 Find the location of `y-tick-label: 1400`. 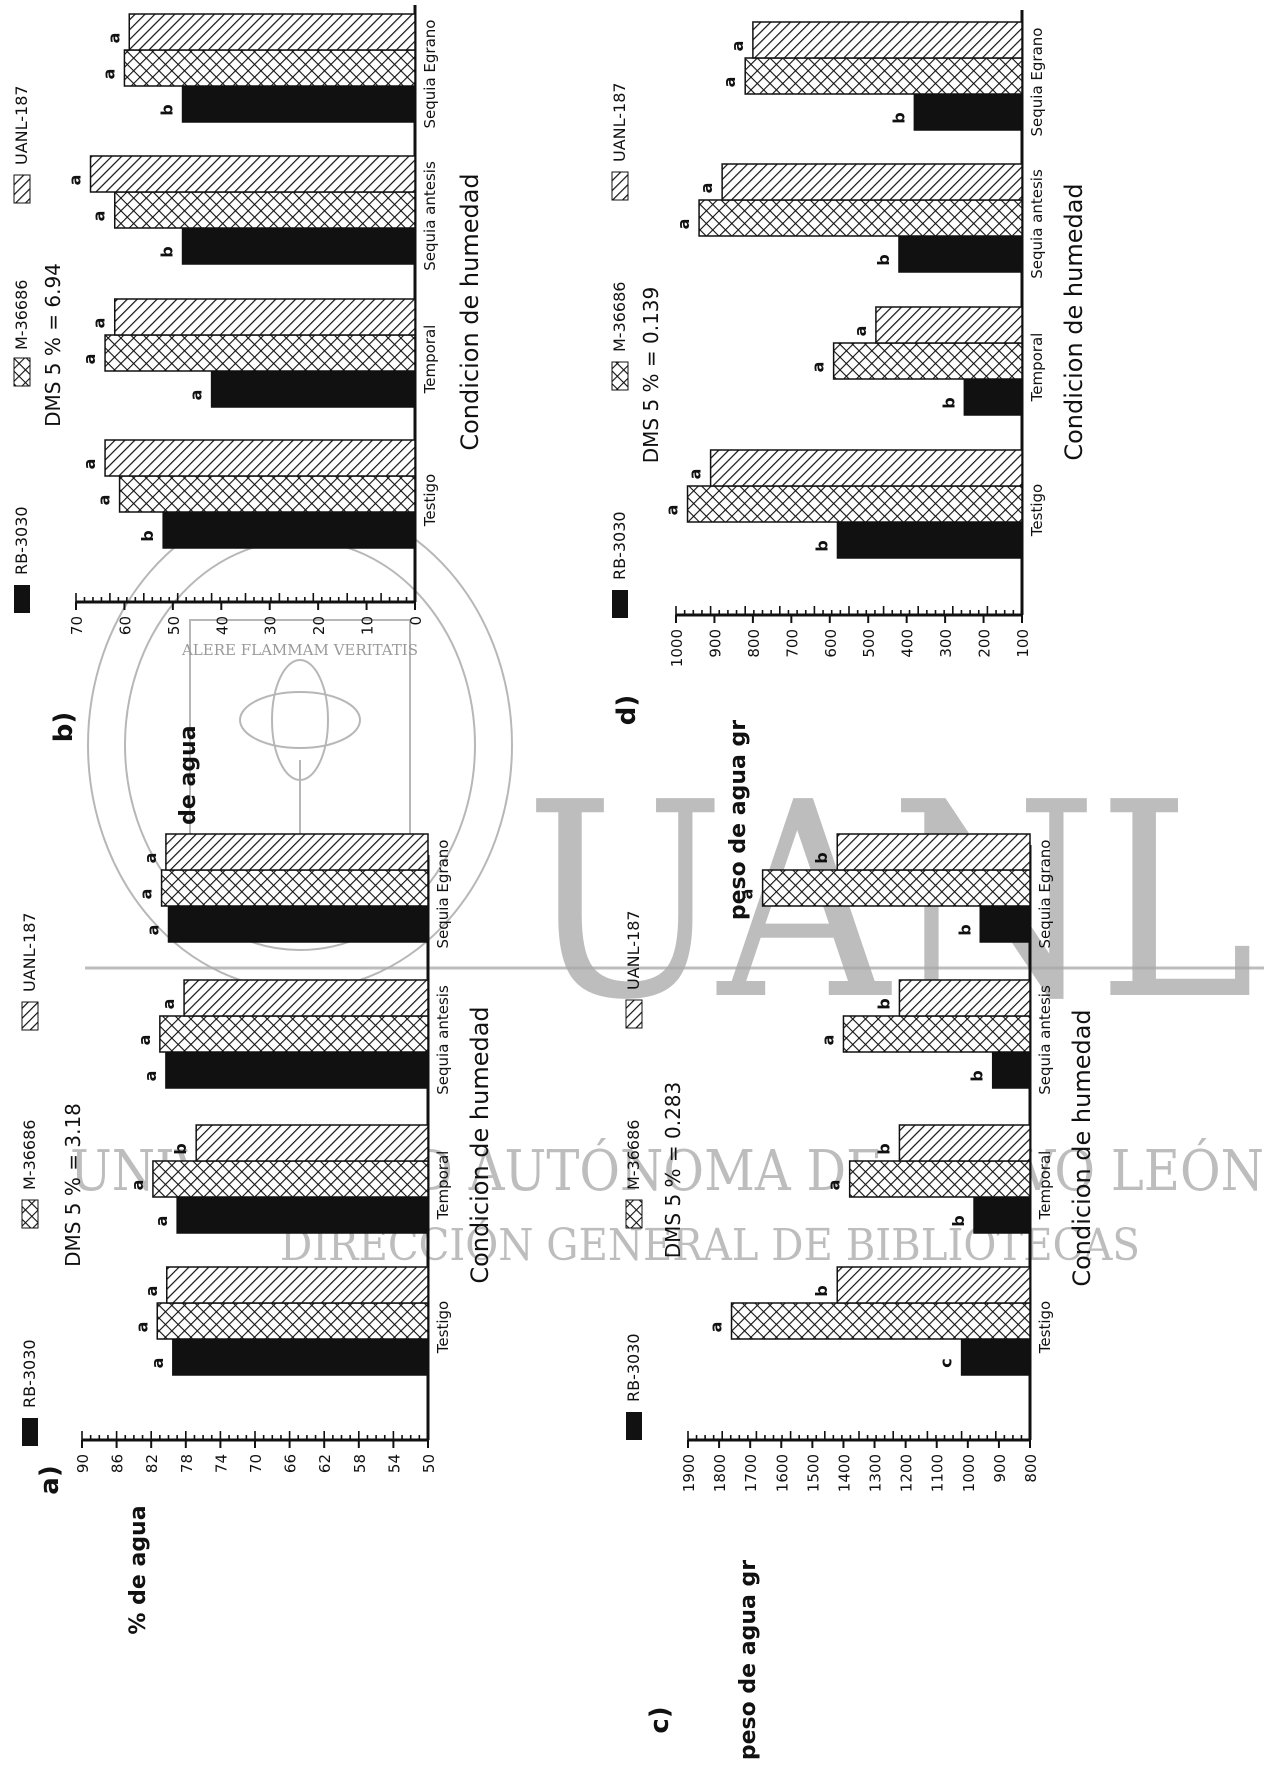

y-tick-label: 1400 is located at coordinates (844, 1473).